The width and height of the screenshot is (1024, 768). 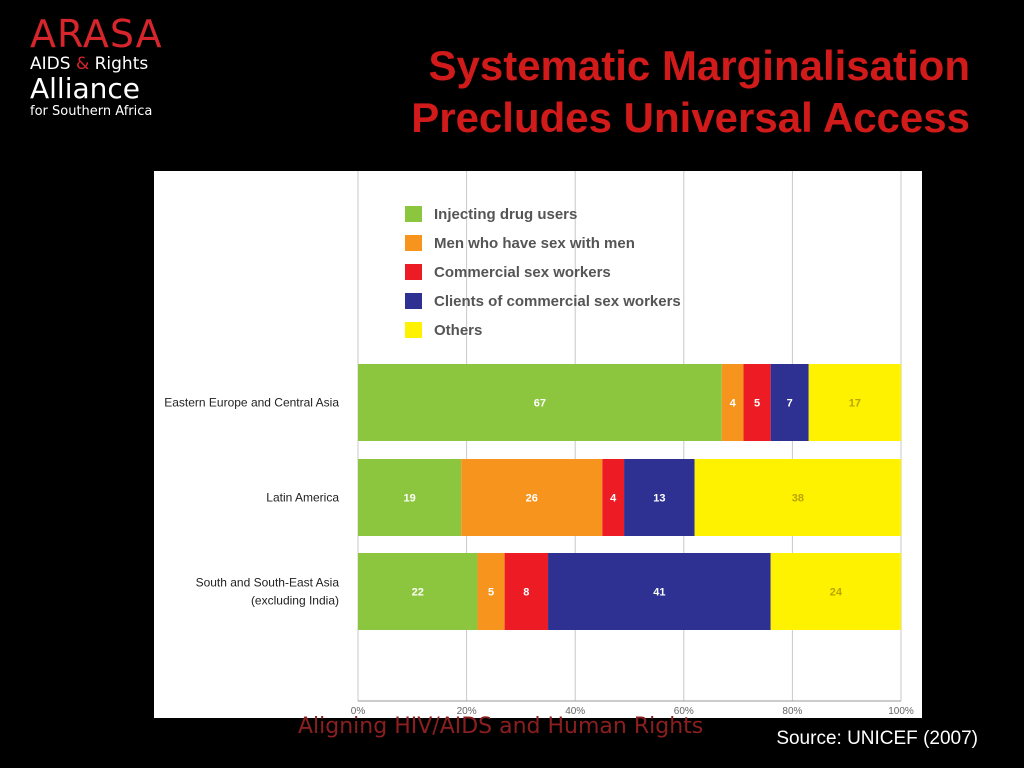 I want to click on source-note: Source: UNICEF (2007), so click(x=877, y=738).